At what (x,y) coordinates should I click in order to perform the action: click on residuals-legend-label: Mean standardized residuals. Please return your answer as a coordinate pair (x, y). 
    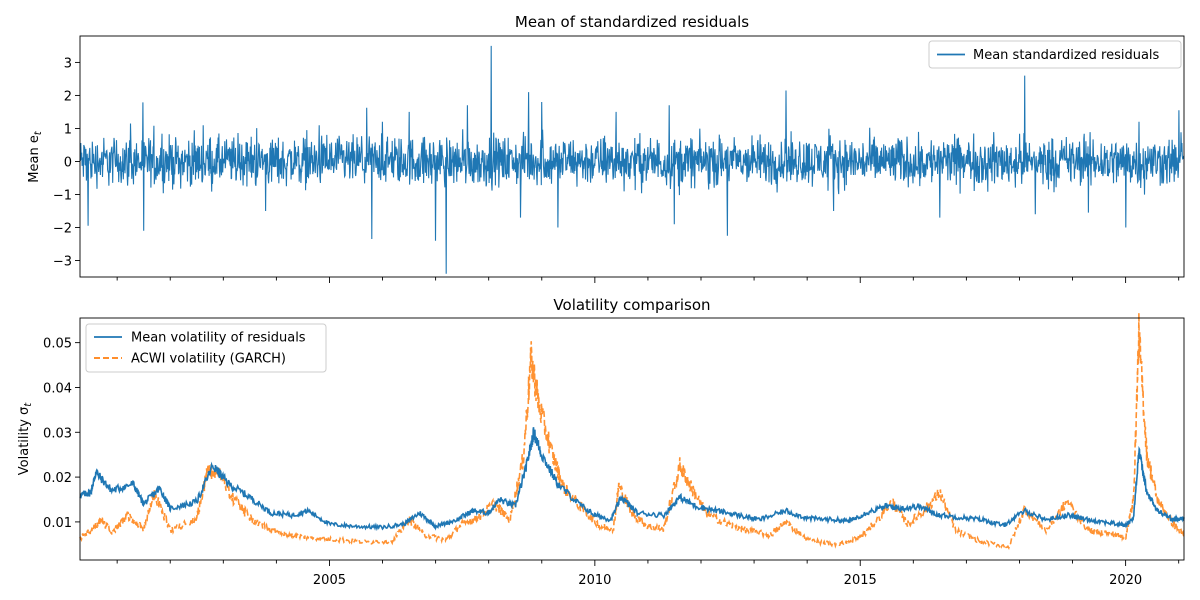
    Looking at the image, I should click on (1066, 55).